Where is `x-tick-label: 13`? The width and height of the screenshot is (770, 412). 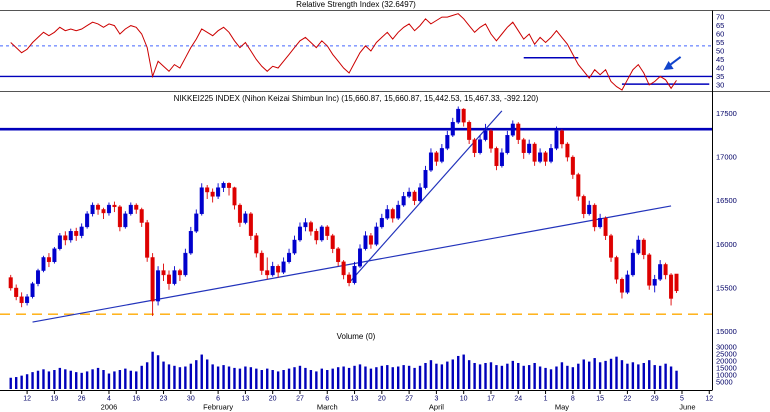 x-tick-label: 13 is located at coordinates (355, 399).